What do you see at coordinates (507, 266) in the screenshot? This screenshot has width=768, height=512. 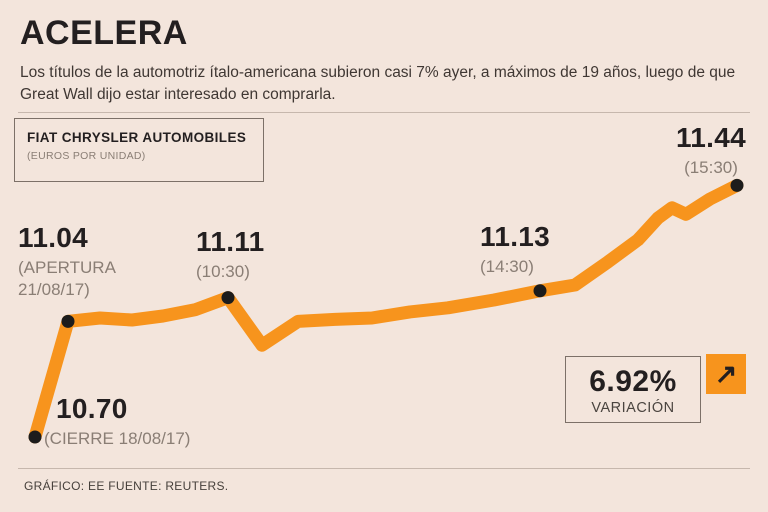 I see `point-sublabel: (14:30)` at bounding box center [507, 266].